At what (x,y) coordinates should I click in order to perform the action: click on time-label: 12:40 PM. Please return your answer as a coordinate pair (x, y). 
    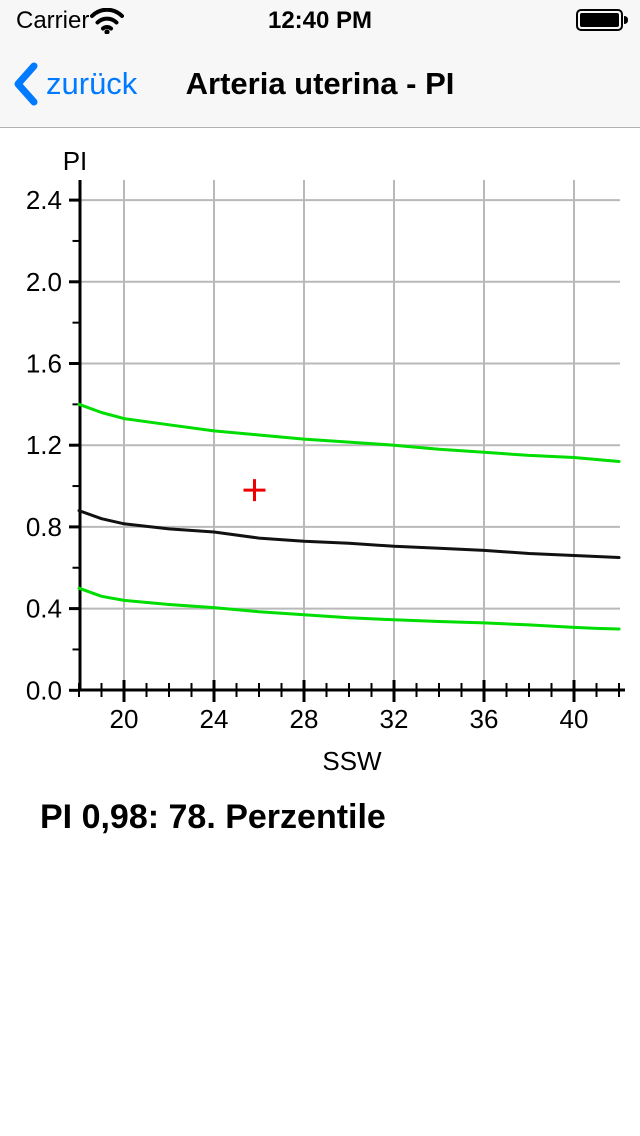
    Looking at the image, I should click on (320, 20).